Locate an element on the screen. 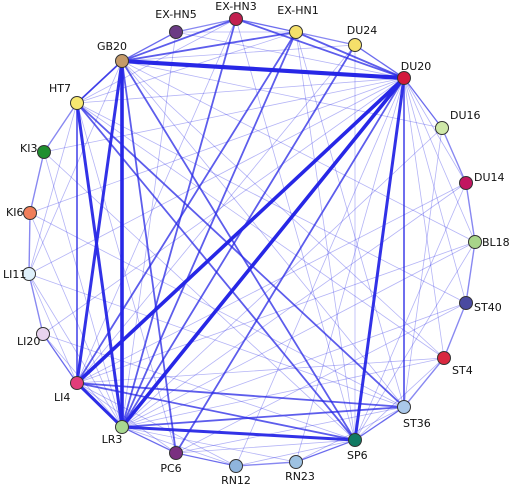 The width and height of the screenshot is (510, 486). edge-ex-hn1-sp6 is located at coordinates (325, 236).